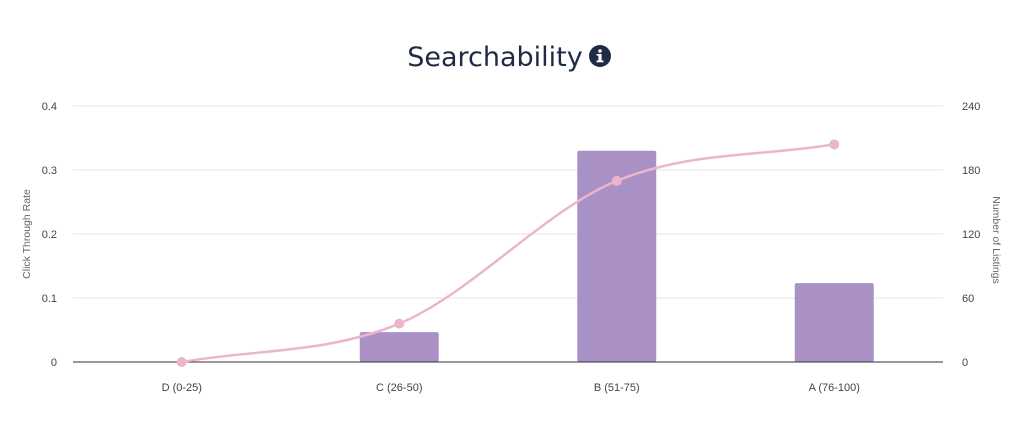 This screenshot has height=440, width=1024. I want to click on left-axis-ticks: 0 0.1 0.2 0.3 0.4, so click(49, 235).